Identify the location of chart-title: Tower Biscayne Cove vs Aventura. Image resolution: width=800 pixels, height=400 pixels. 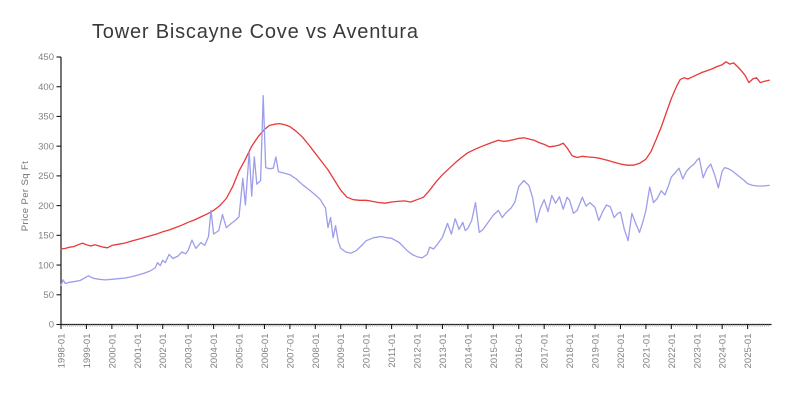
(255, 32).